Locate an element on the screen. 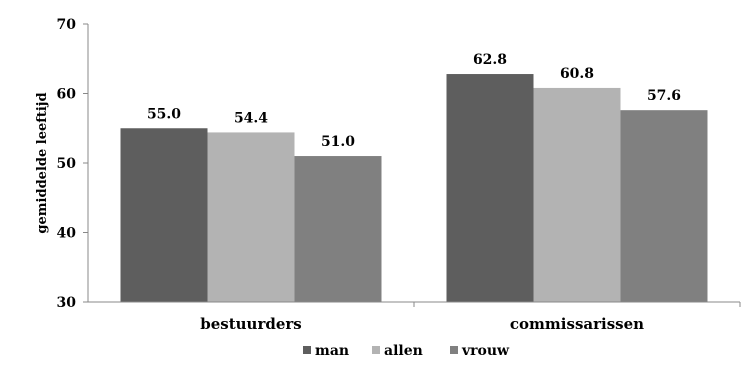  data-label: 60.8 is located at coordinates (577, 74).